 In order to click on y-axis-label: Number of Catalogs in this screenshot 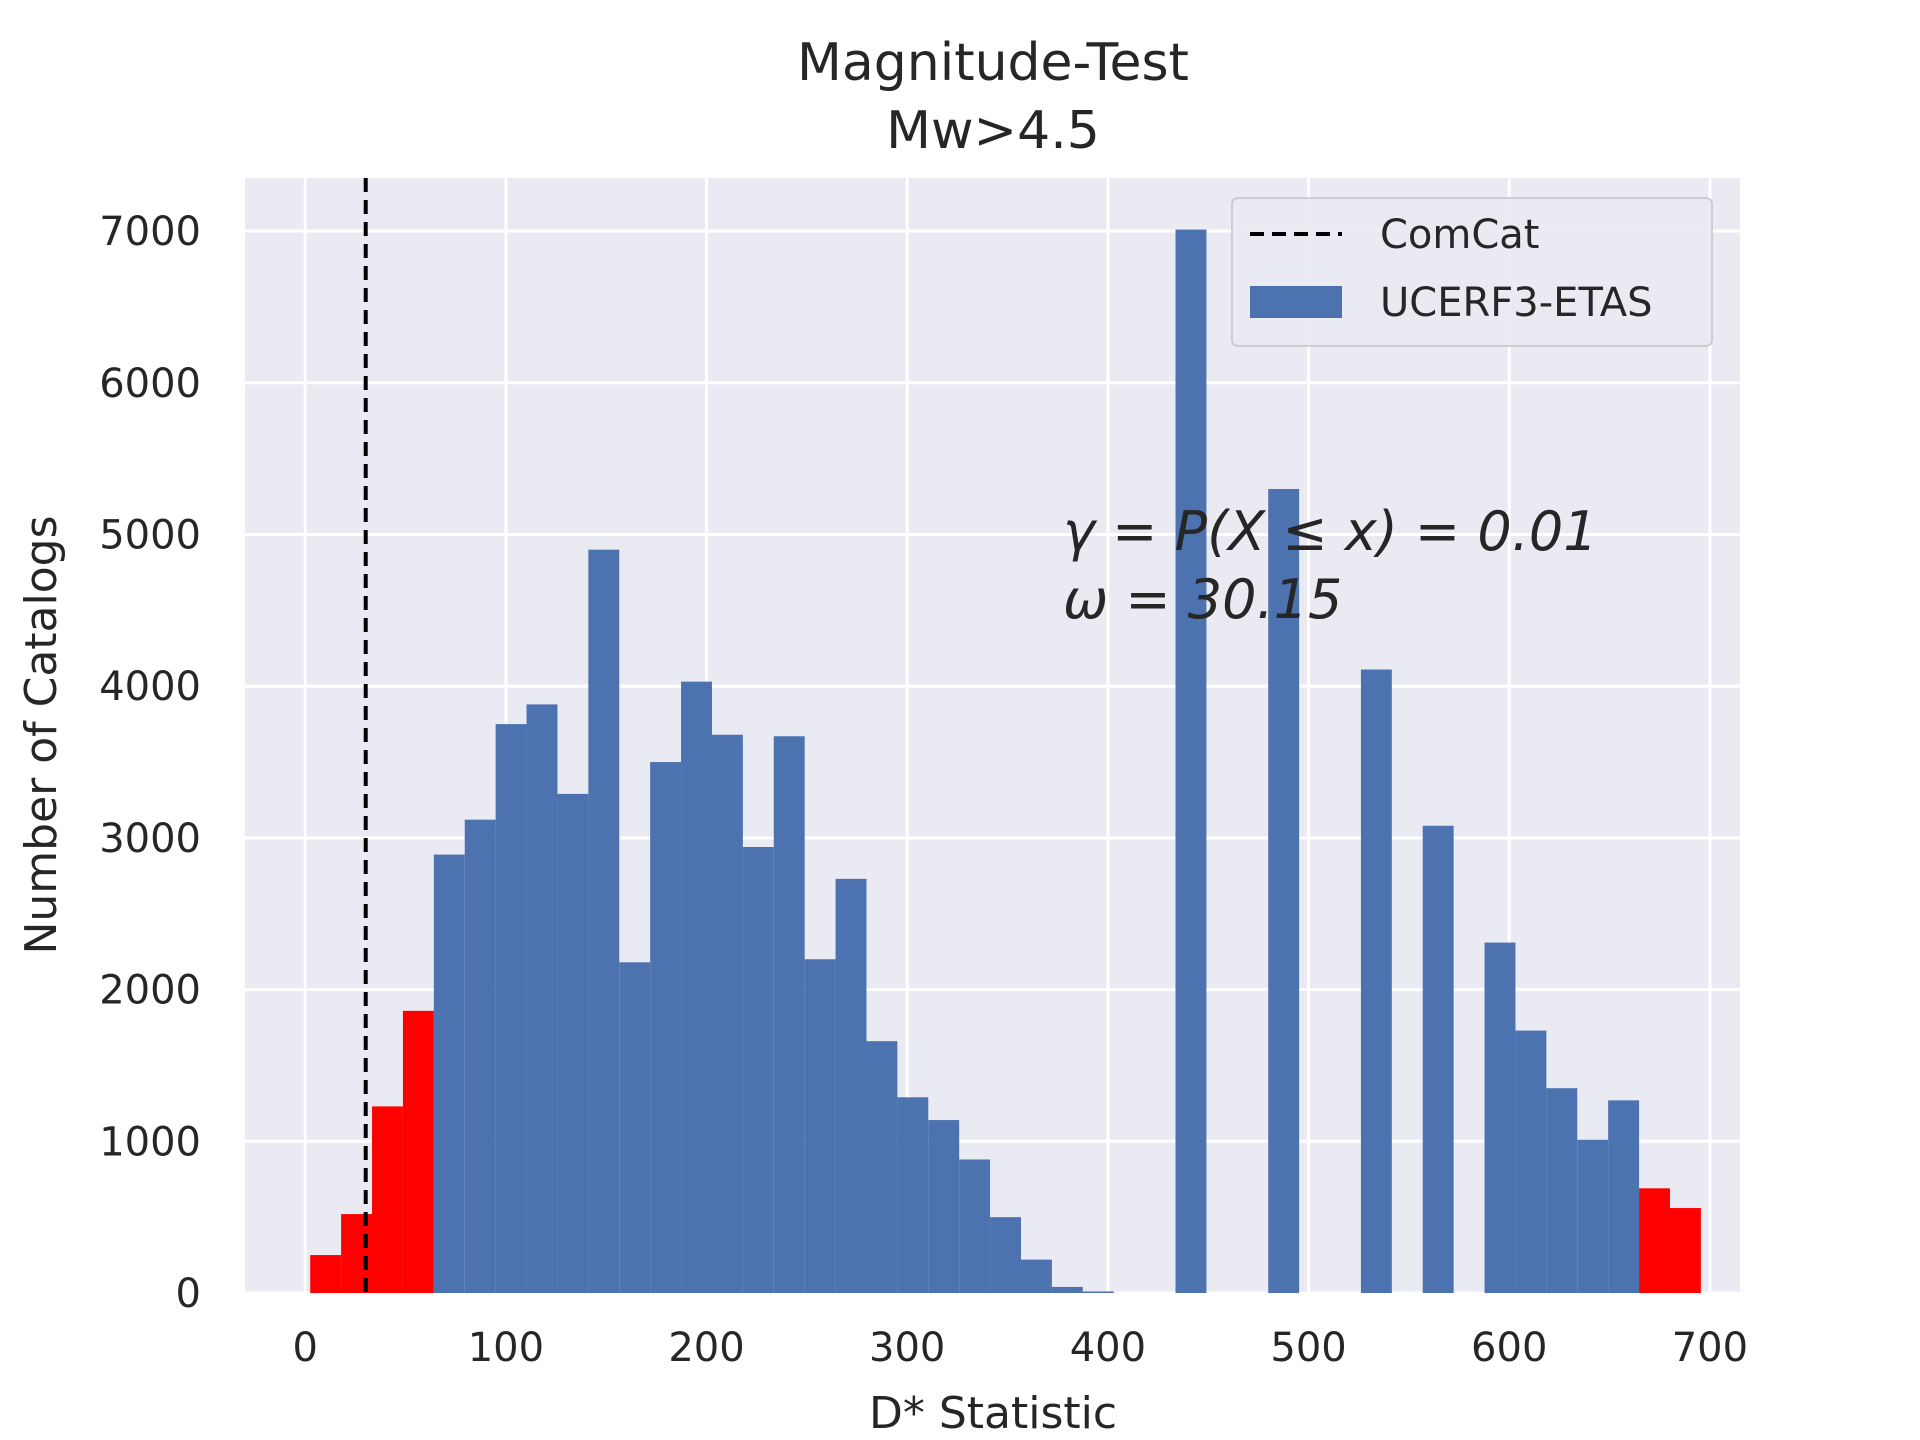, I will do `click(41, 734)`.